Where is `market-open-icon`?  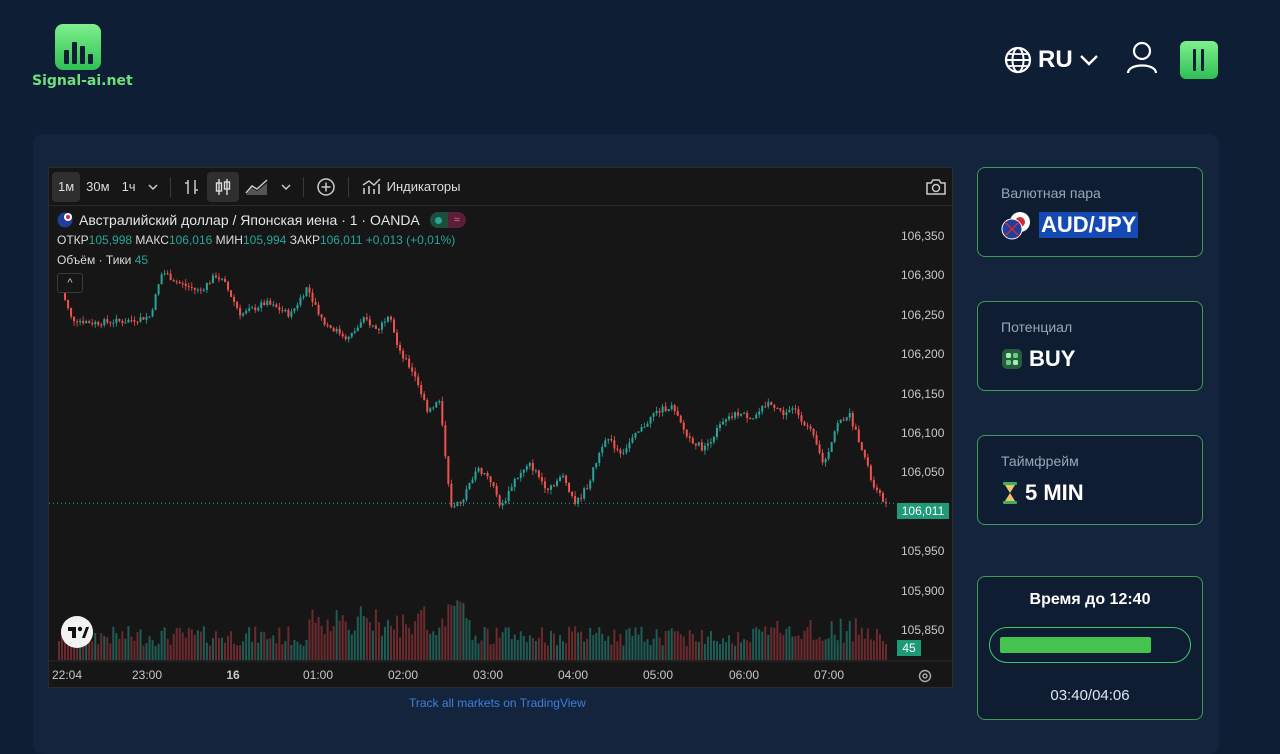
market-open-icon is located at coordinates (438, 220).